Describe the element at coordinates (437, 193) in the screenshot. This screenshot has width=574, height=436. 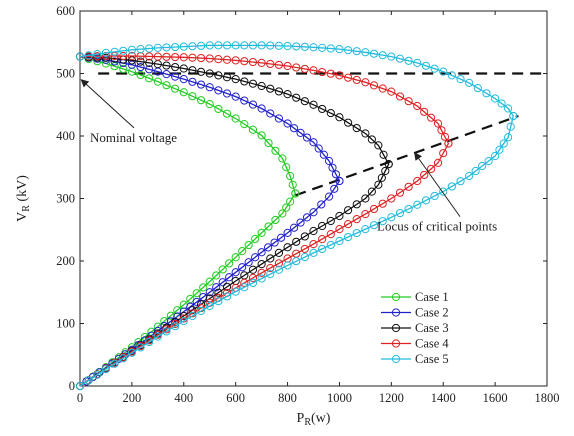
I see `annotation-locus: Locus of critical points` at that location.